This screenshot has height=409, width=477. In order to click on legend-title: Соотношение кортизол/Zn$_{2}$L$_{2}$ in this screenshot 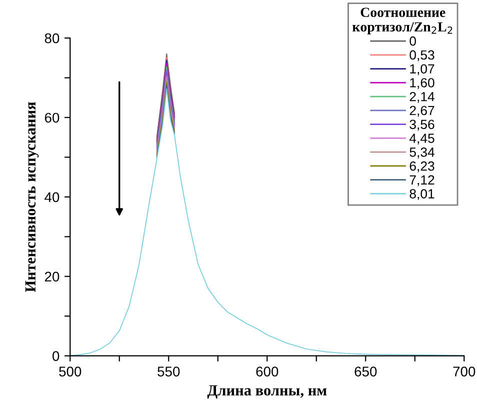, I will do `click(402, 21)`.